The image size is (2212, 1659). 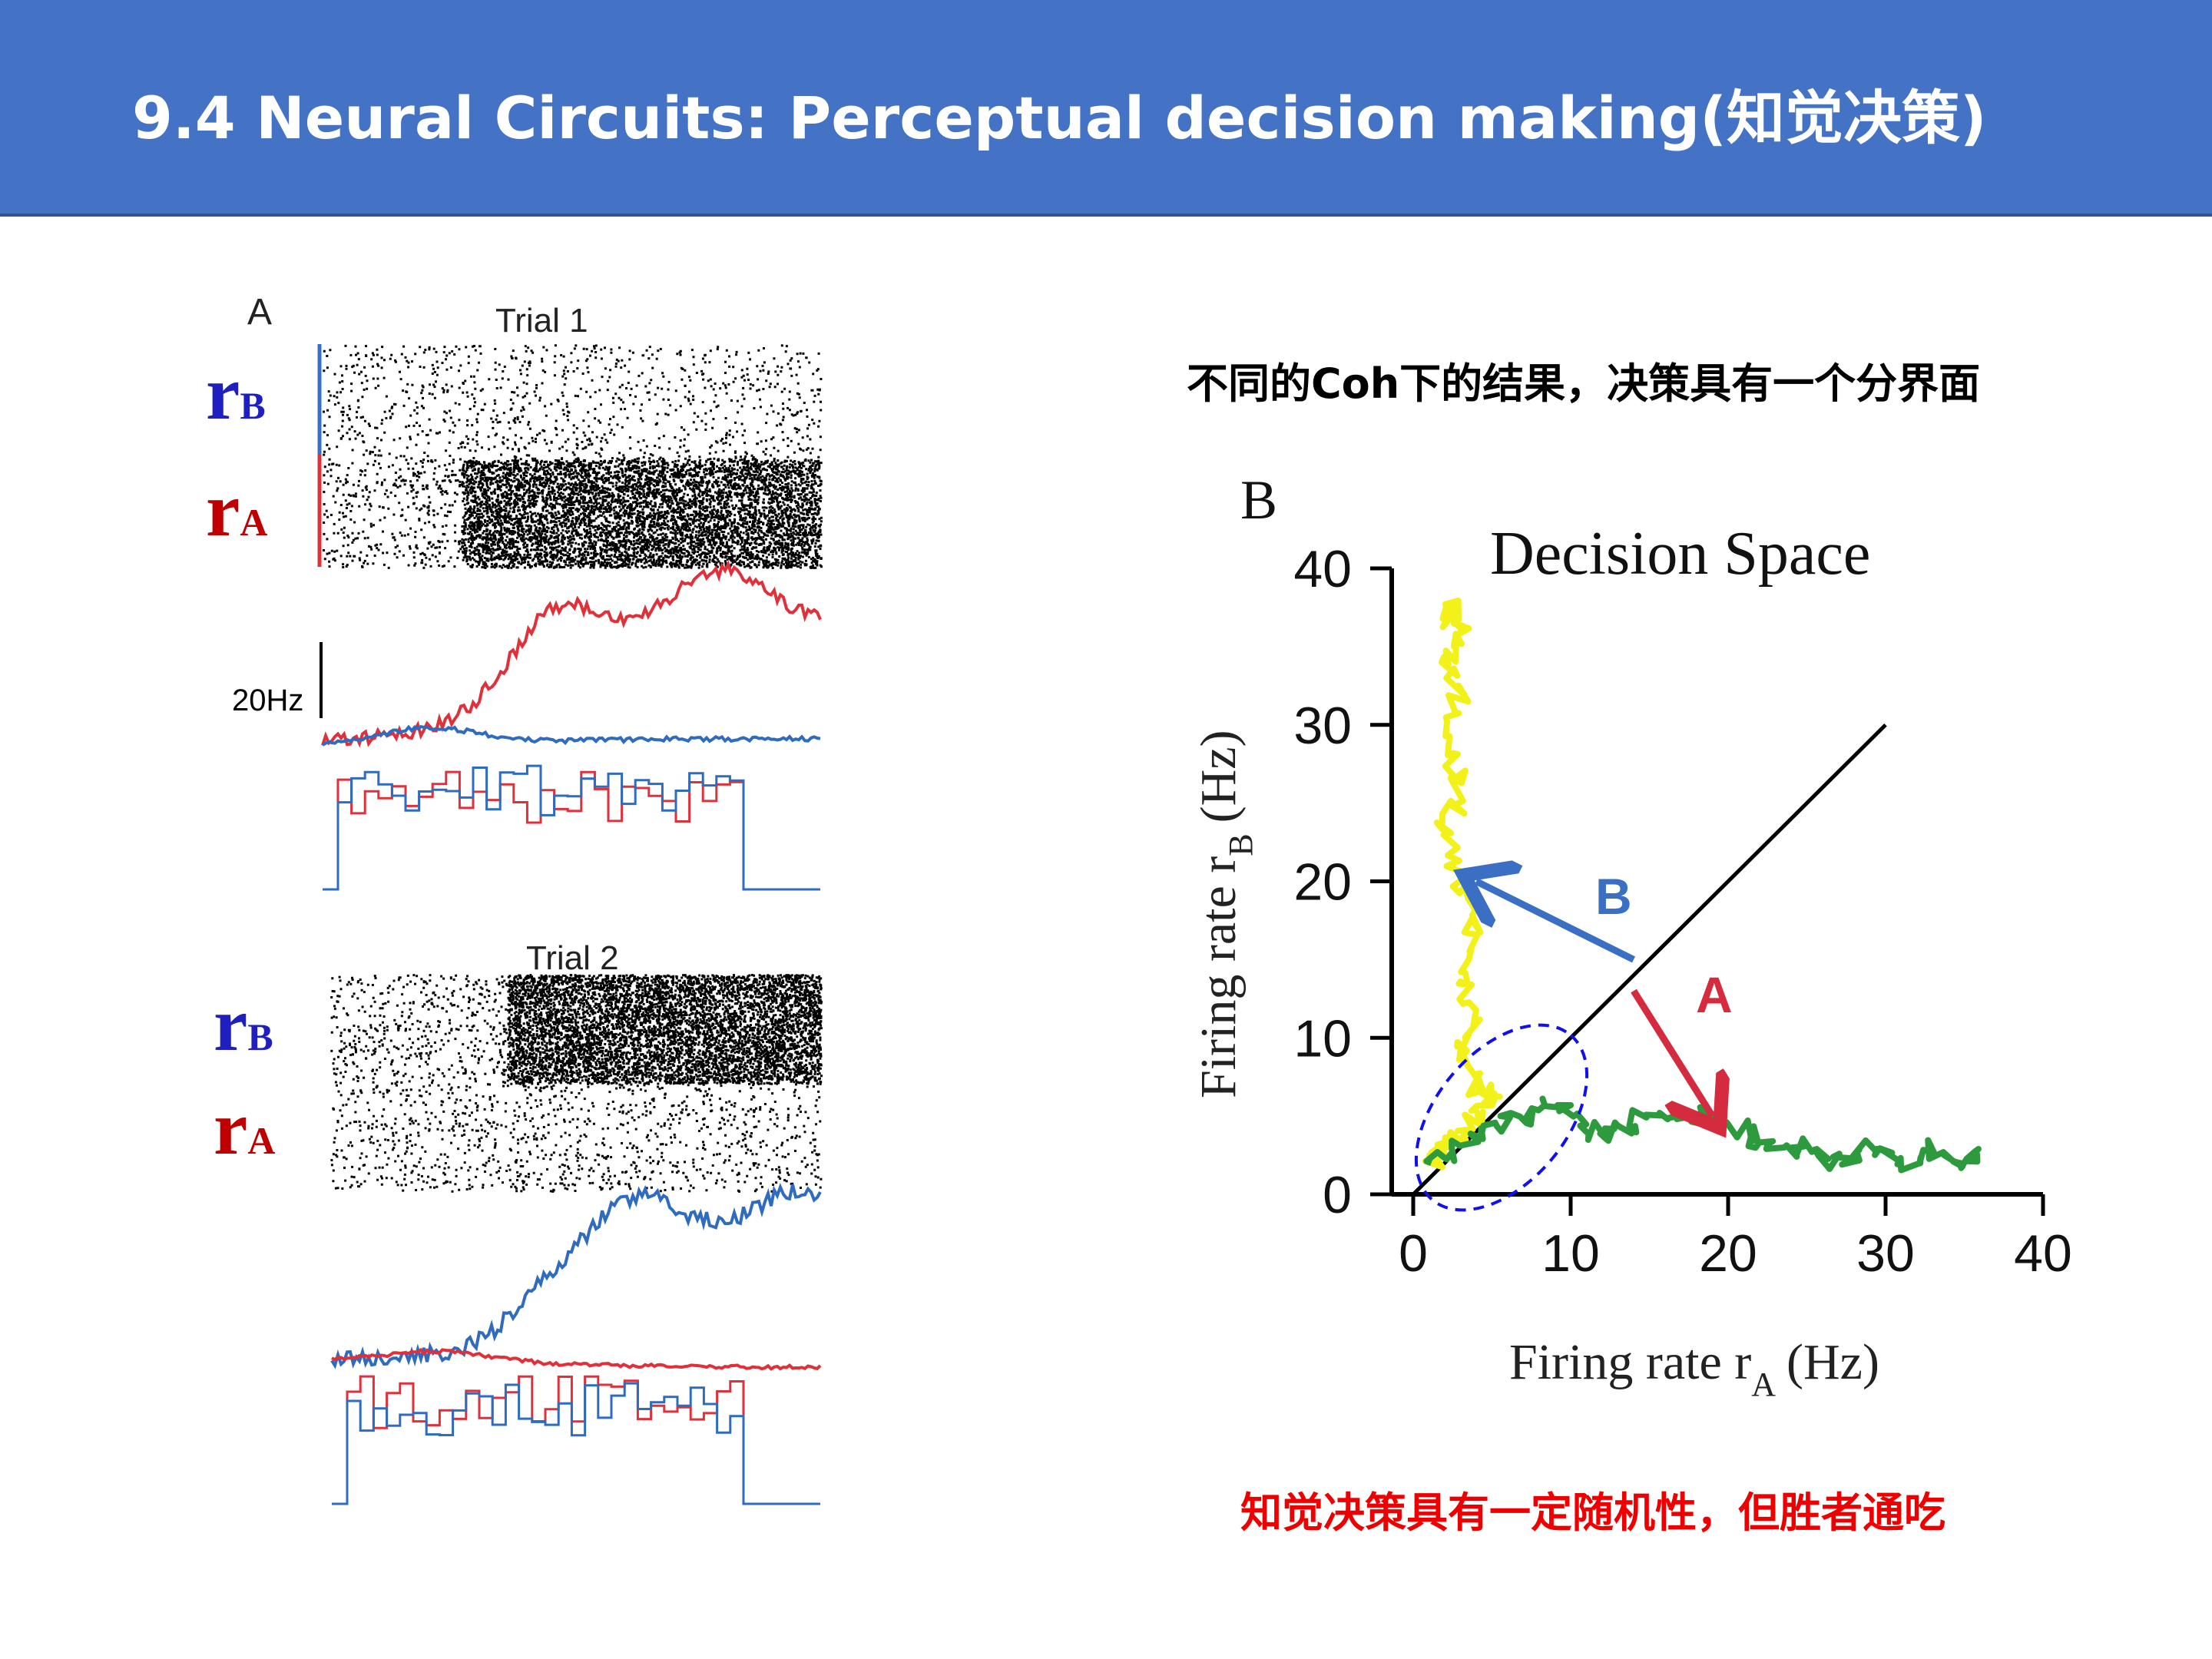 What do you see at coordinates (1728, 1253) in the screenshot?
I see `x-tick-label: 20` at bounding box center [1728, 1253].